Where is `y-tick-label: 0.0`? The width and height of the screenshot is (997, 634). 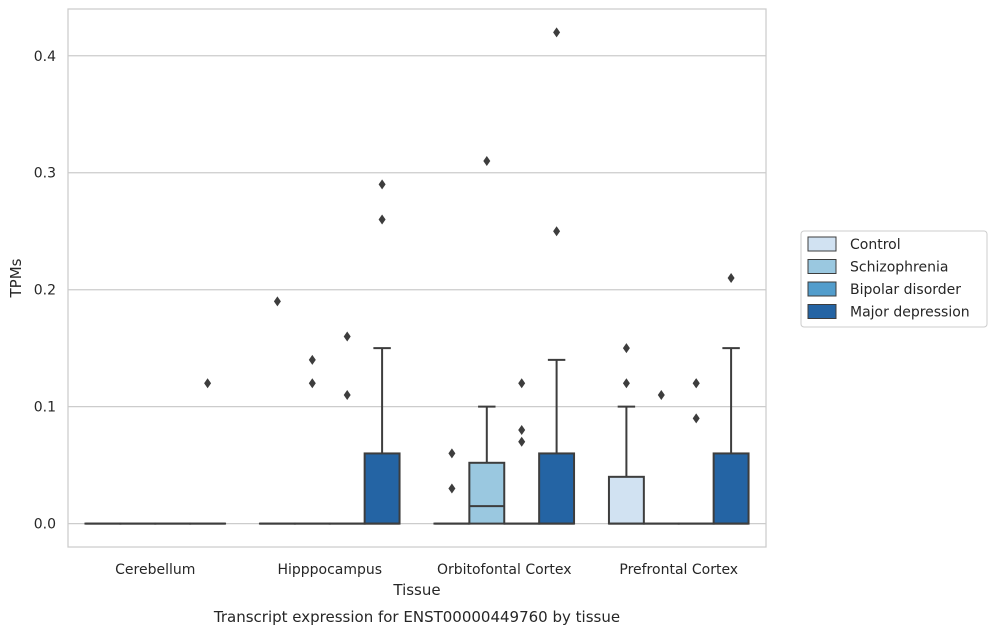
y-tick-label: 0.0 is located at coordinates (45, 525).